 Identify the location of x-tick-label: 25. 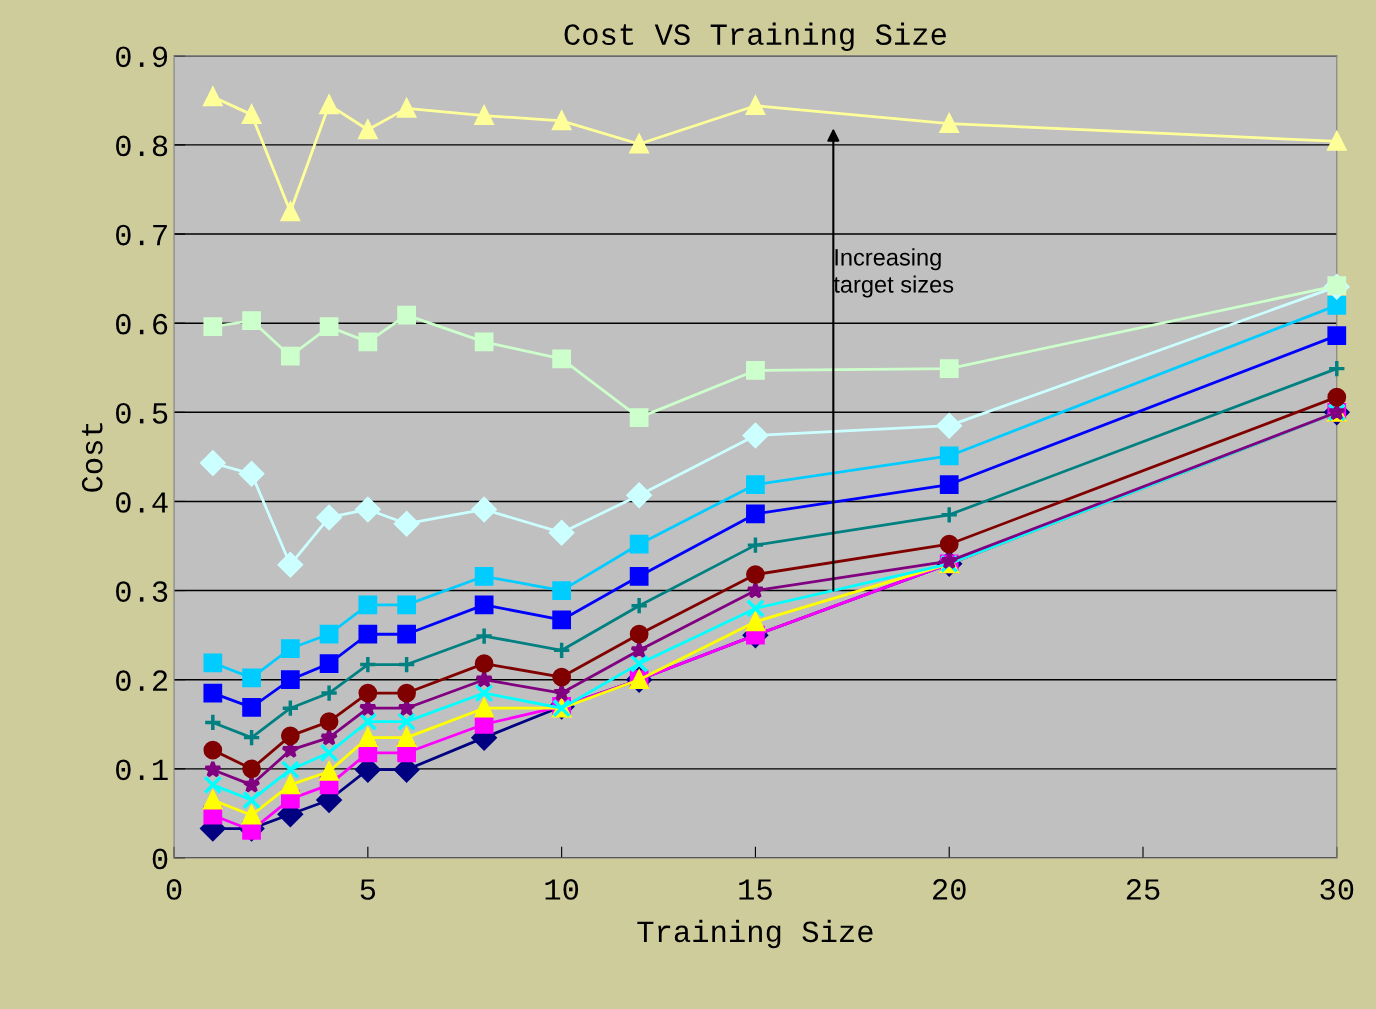
(1143, 889).